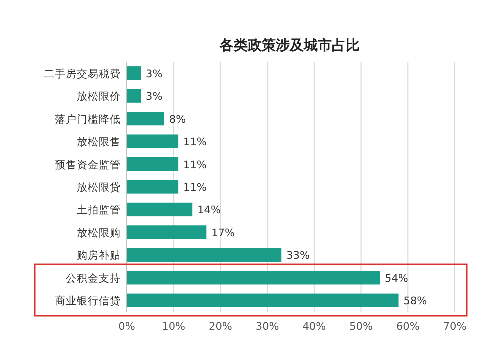 The height and width of the screenshot is (347, 500). I want to click on x-tick-label: 20%, so click(220, 327).